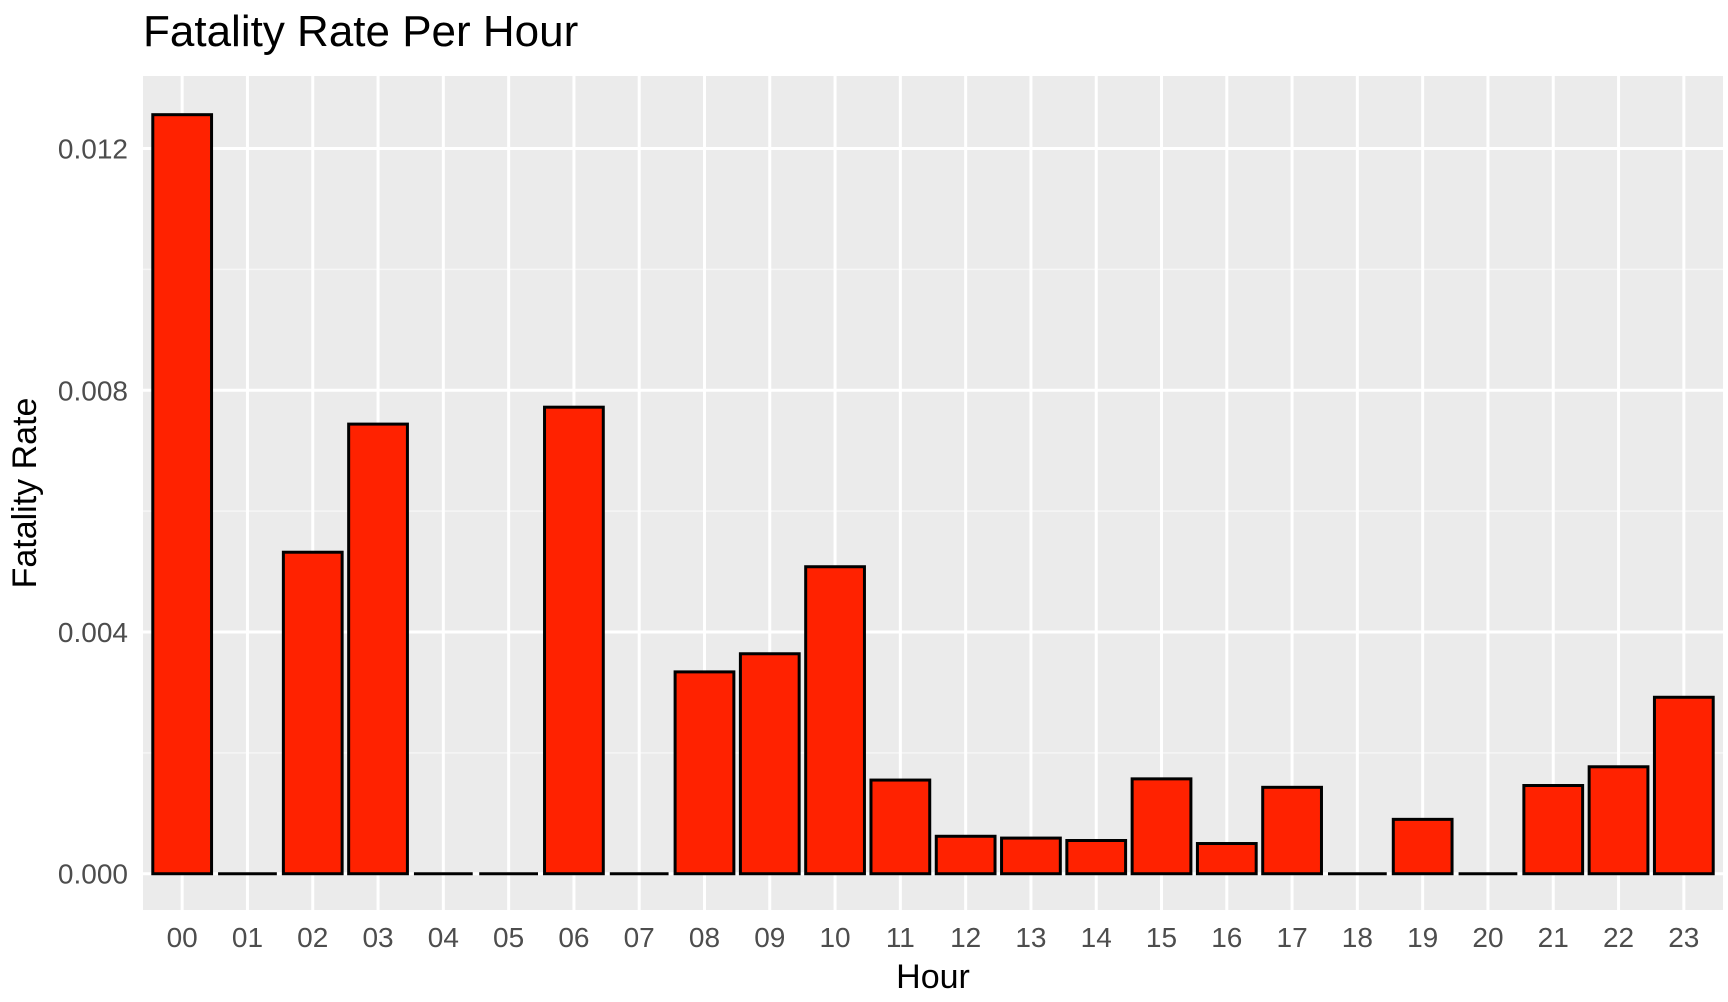  I want to click on y-axis-ticks: 0.000 0.004 0.008 0.012, so click(93, 512).